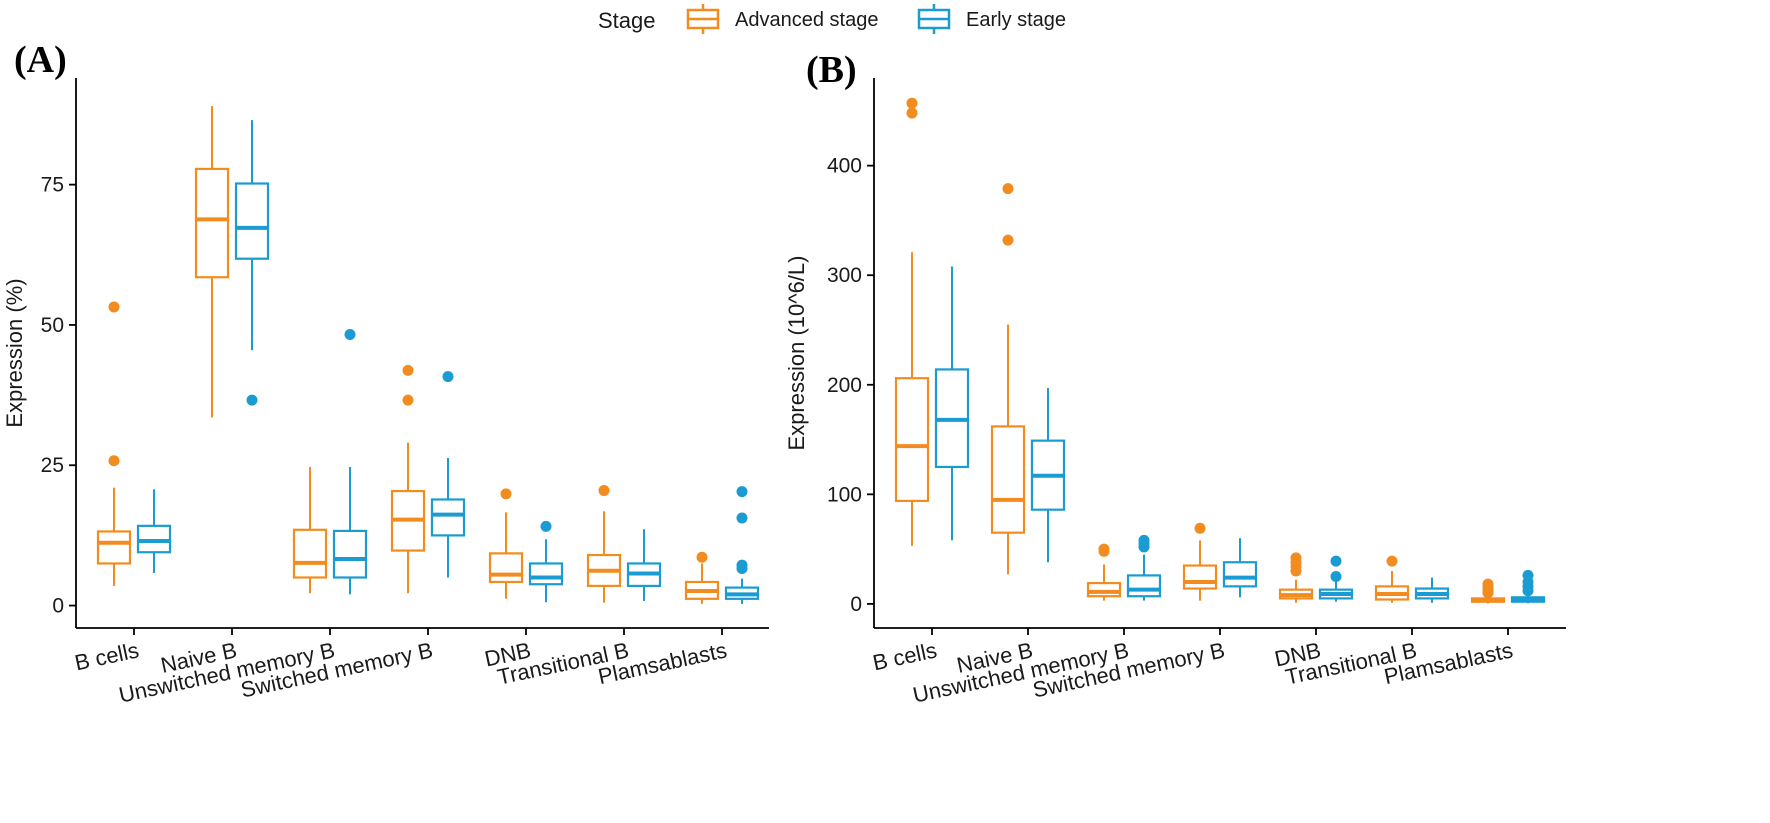  What do you see at coordinates (703, 19) in the screenshot?
I see `legend-key-advanced` at bounding box center [703, 19].